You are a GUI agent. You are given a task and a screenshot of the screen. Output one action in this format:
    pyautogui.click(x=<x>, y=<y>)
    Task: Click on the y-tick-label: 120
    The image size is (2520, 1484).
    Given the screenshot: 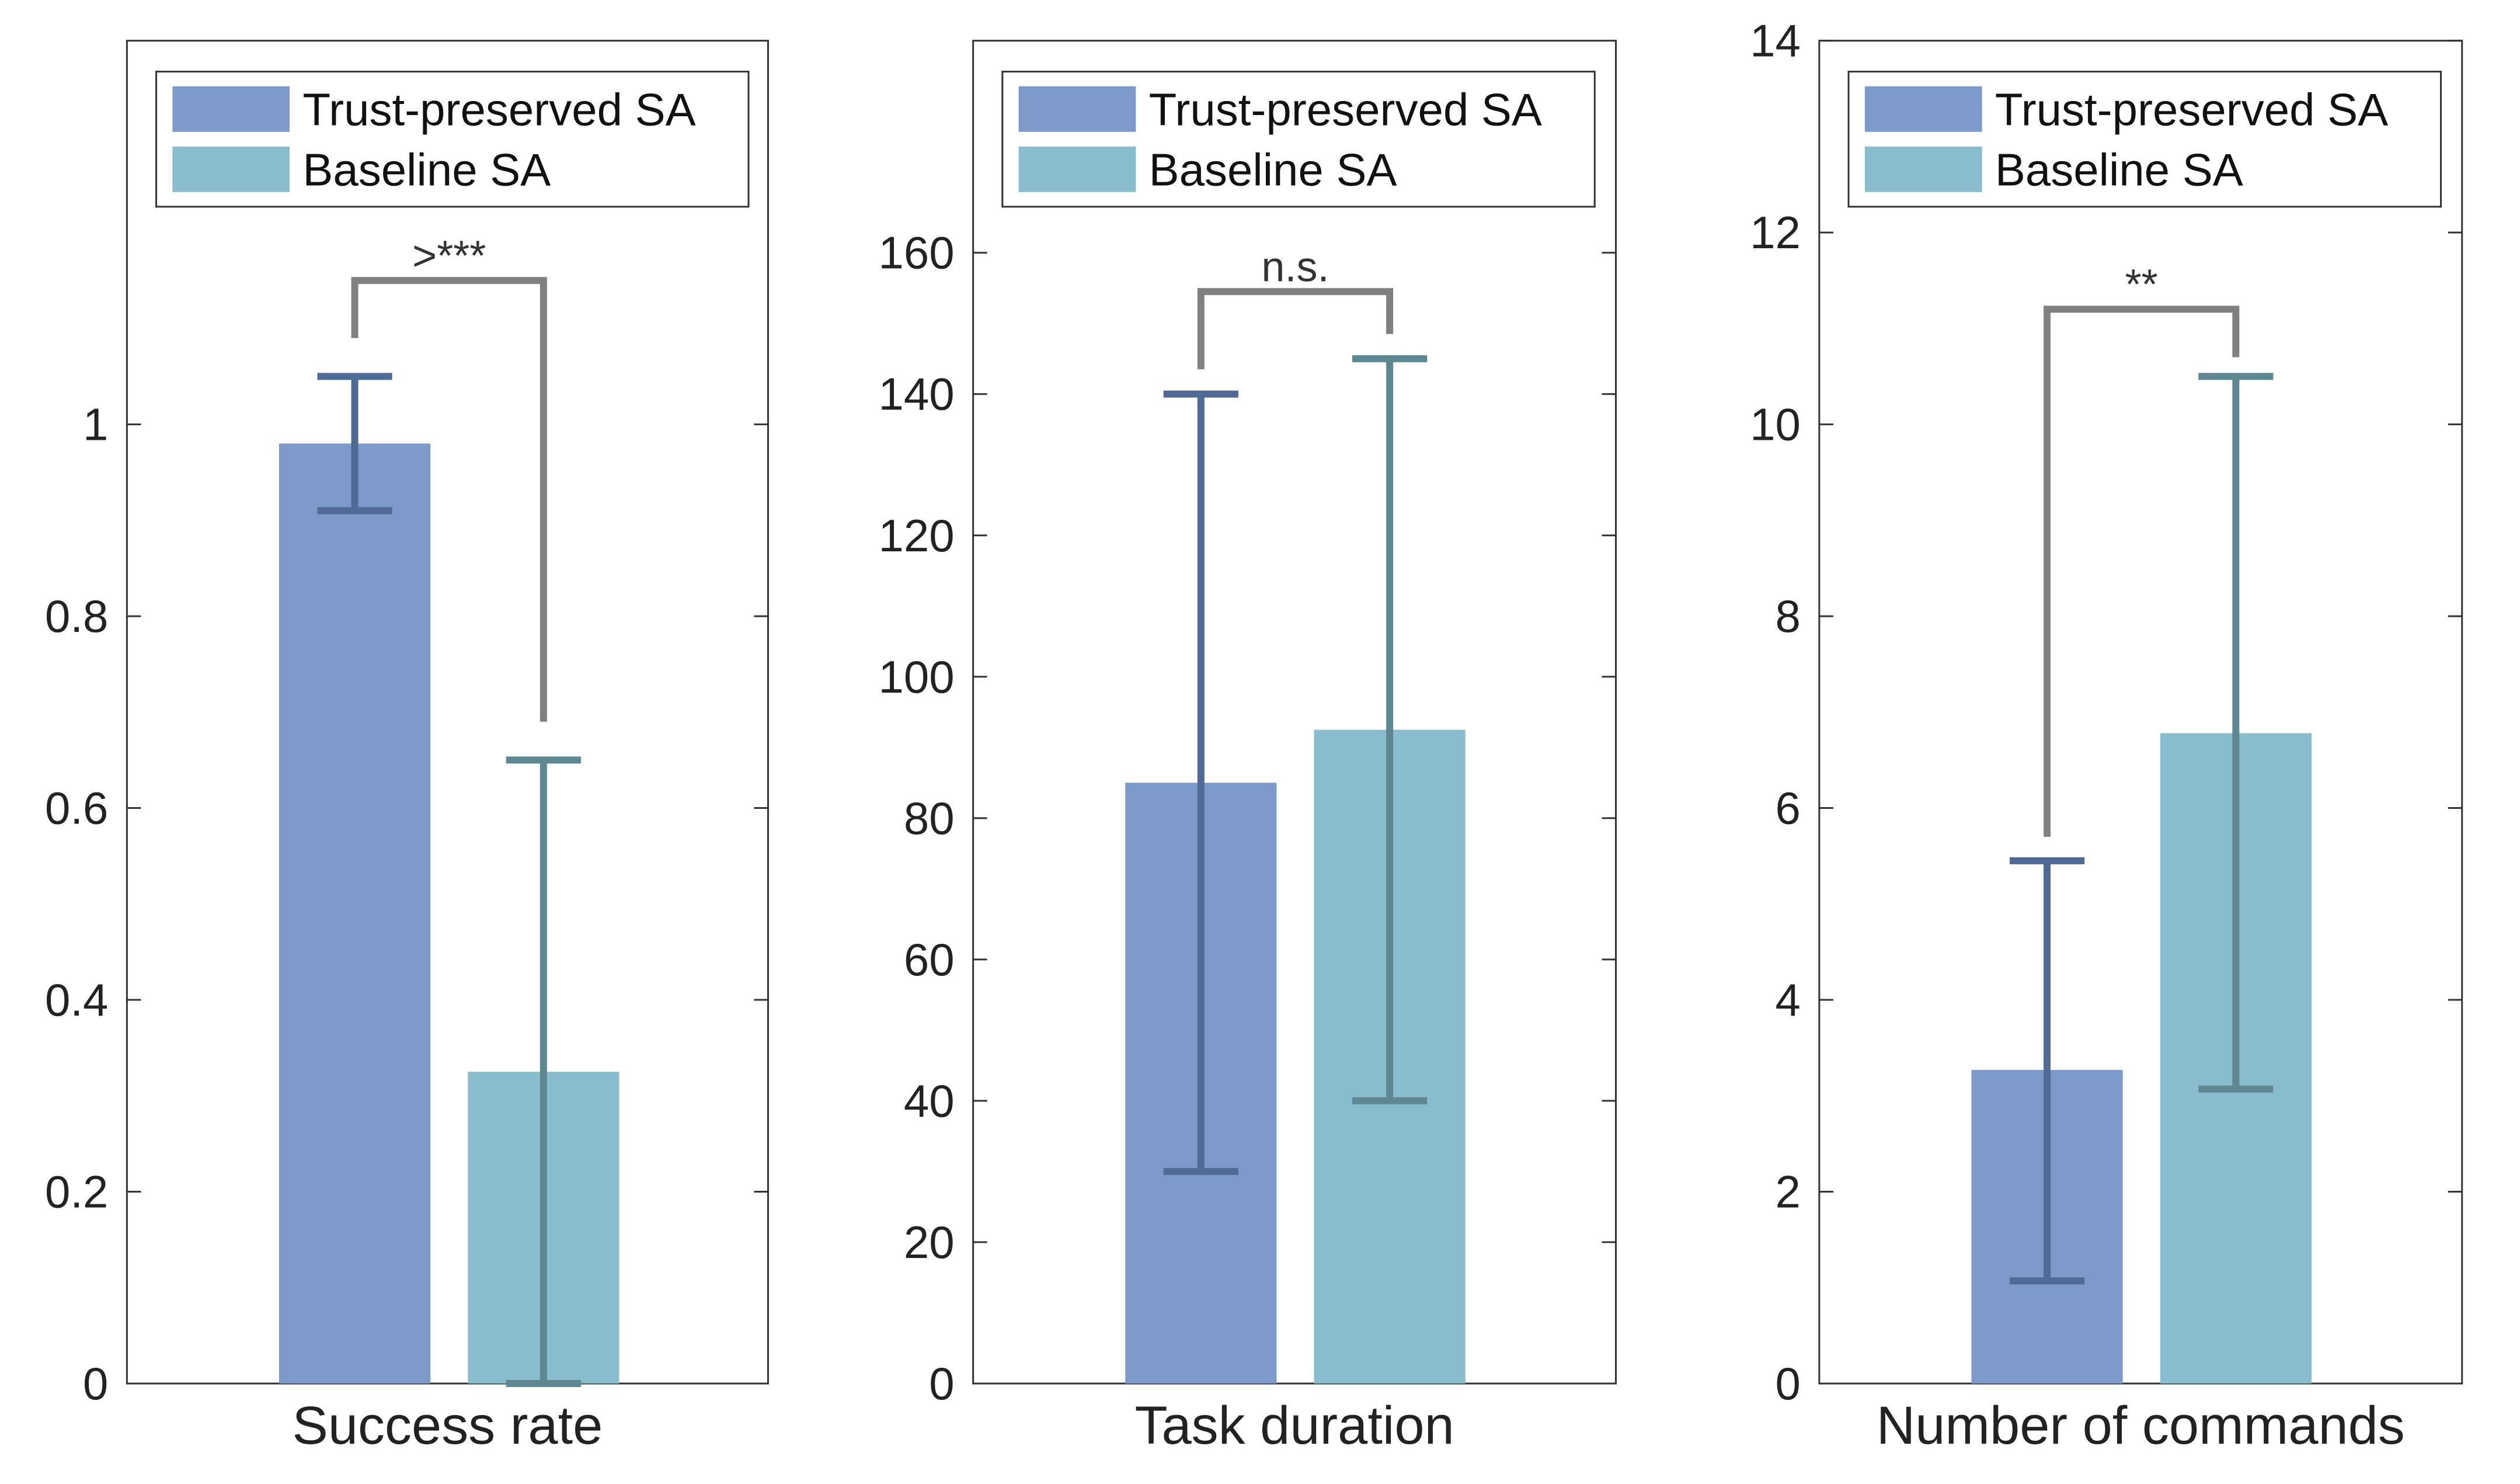 What is the action you would take?
    pyautogui.click(x=916, y=535)
    